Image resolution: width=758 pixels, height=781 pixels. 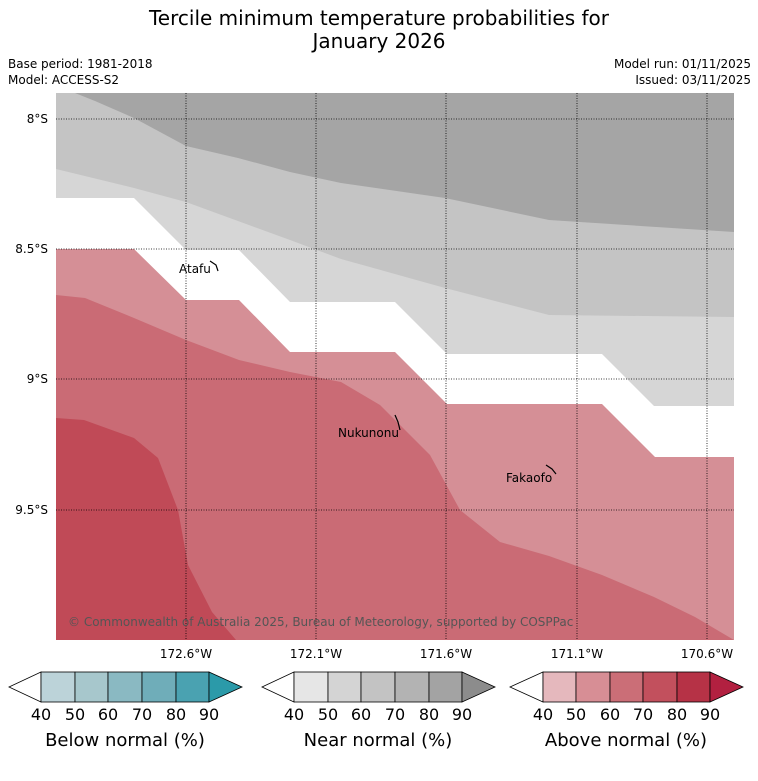 I want to click on lat-label-9-5s: 9.5°S, so click(x=31, y=510).